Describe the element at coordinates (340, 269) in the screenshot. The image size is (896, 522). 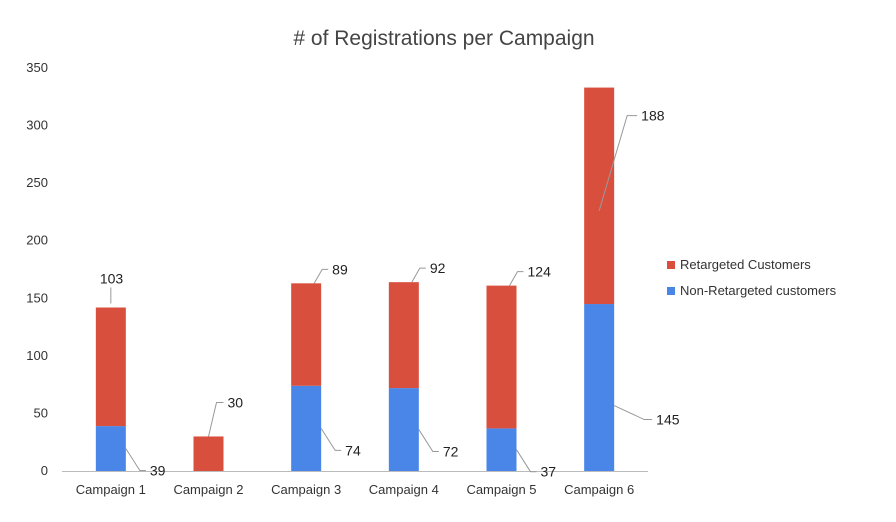
I see `data-label: 89` at that location.